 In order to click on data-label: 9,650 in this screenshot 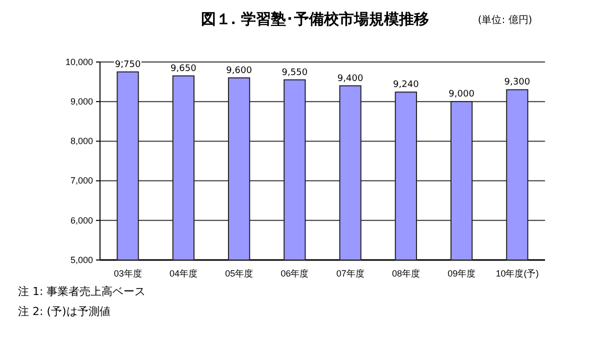, I will do `click(183, 69)`.